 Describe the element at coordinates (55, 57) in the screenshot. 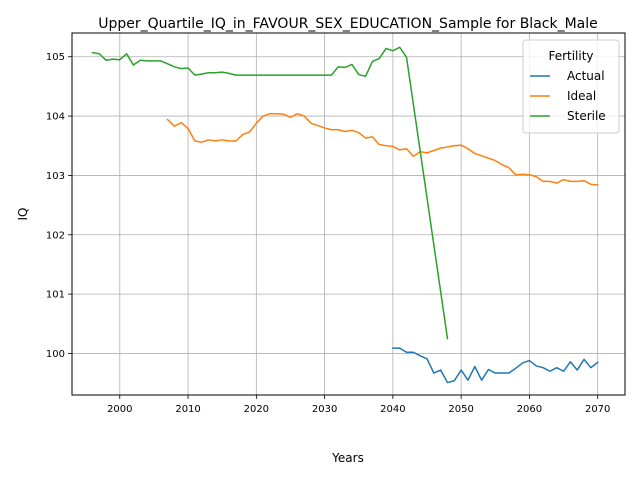

I see `y-tick-label: 105` at that location.